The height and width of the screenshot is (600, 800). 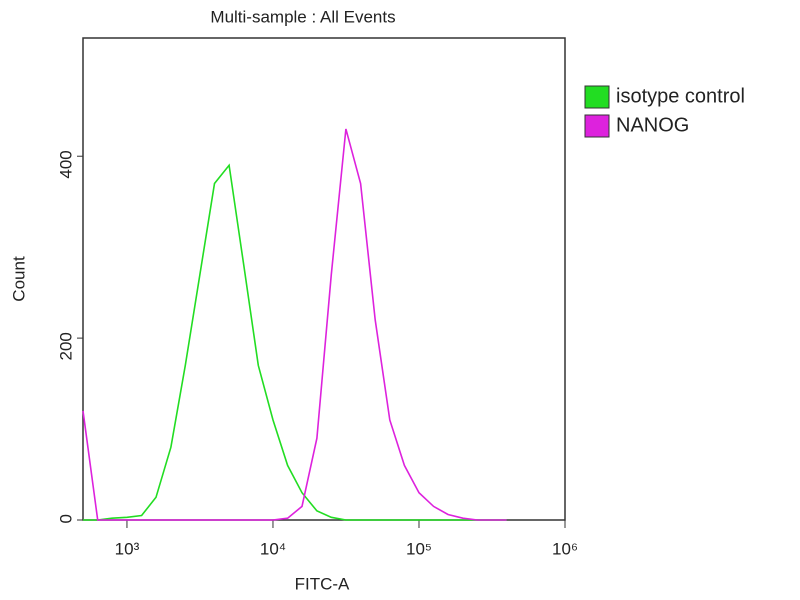 What do you see at coordinates (419, 548) in the screenshot?
I see `x-tick-label: 10⁵` at bounding box center [419, 548].